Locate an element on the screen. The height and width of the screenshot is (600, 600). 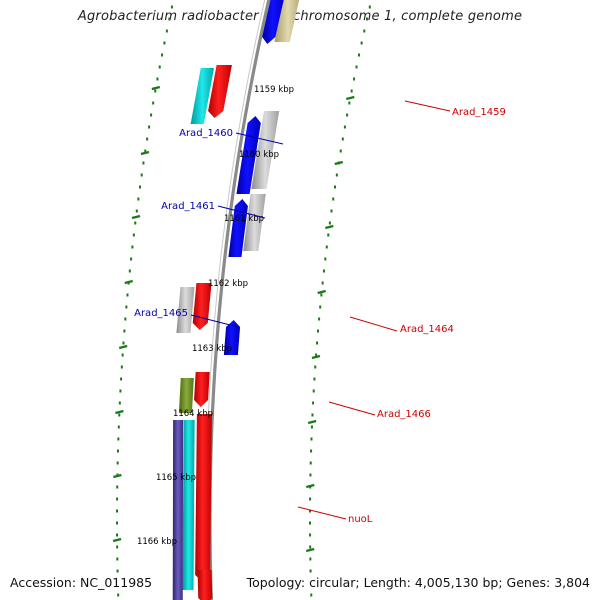
gene-label-nuol: nuoL is located at coordinates (360, 519).